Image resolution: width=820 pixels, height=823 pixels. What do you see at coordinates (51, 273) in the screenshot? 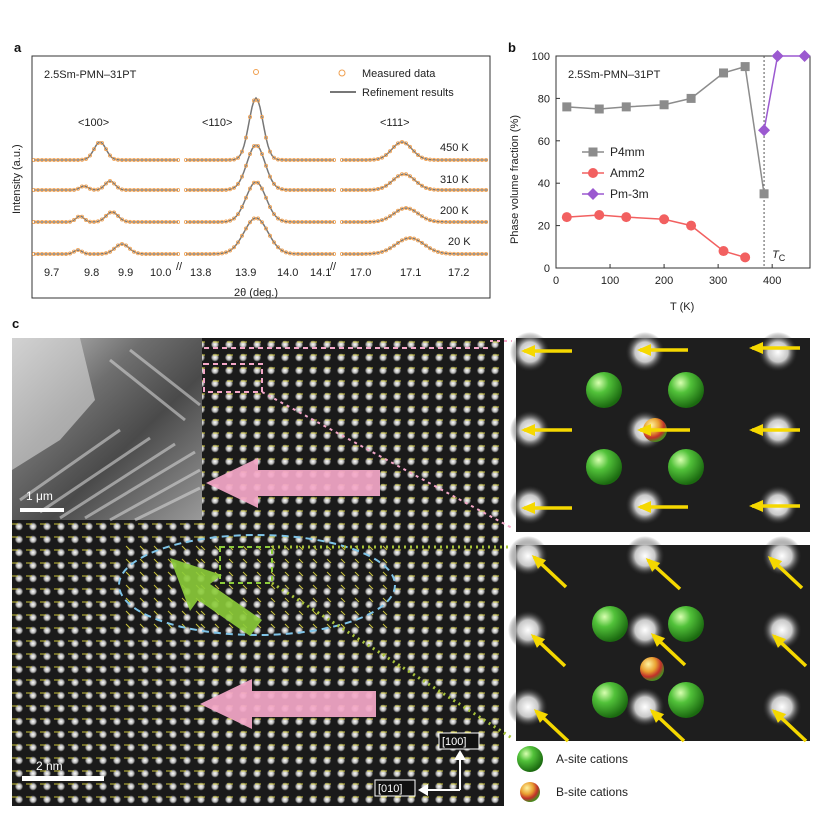
I see `xtick-9-7: 9.7` at bounding box center [51, 273].